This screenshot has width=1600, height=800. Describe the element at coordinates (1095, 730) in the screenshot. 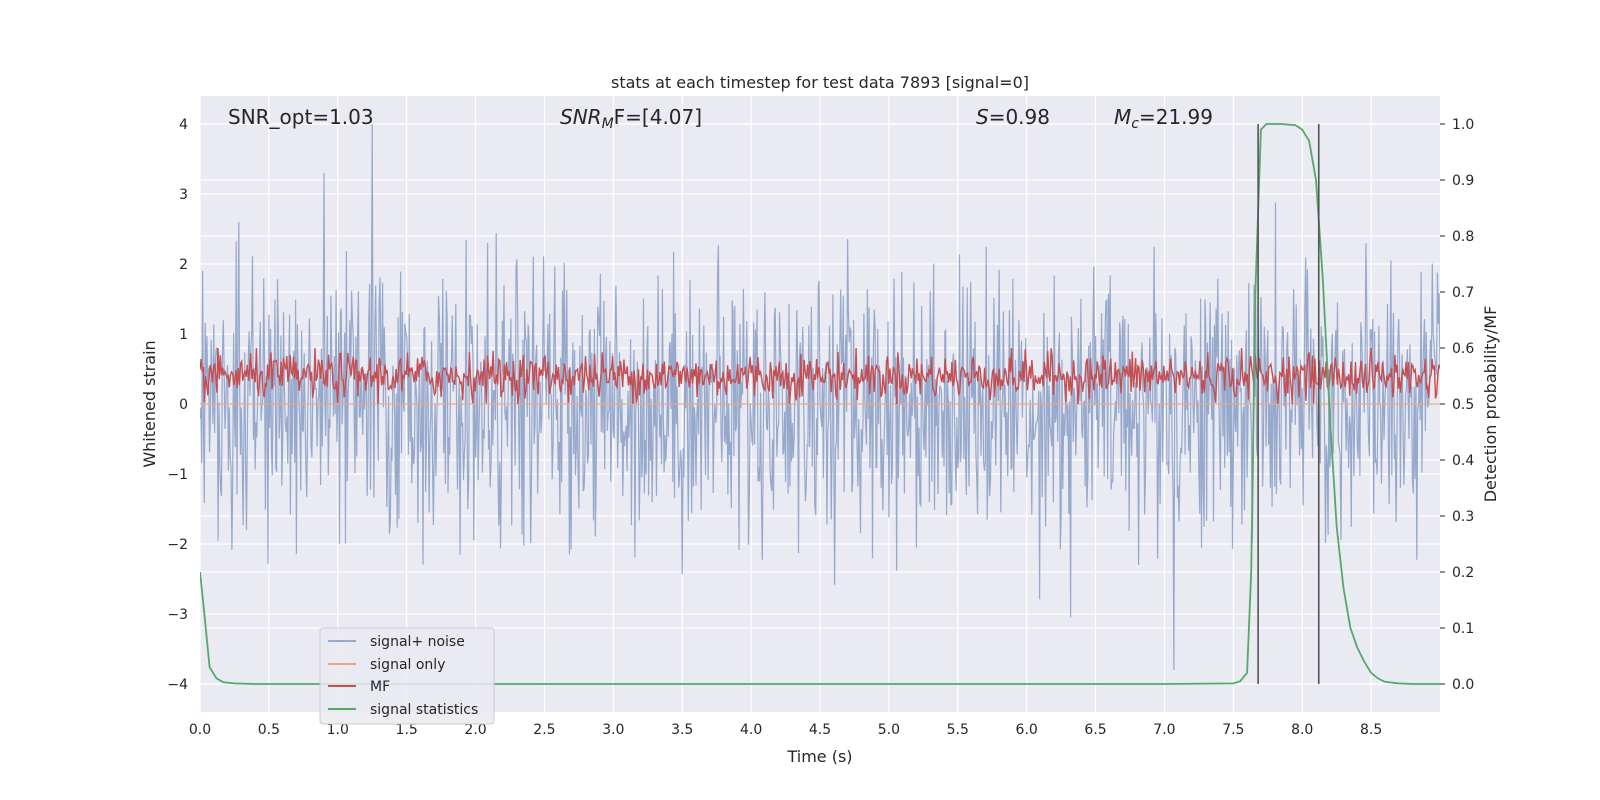

I see `x-tick-label: 6.5` at that location.